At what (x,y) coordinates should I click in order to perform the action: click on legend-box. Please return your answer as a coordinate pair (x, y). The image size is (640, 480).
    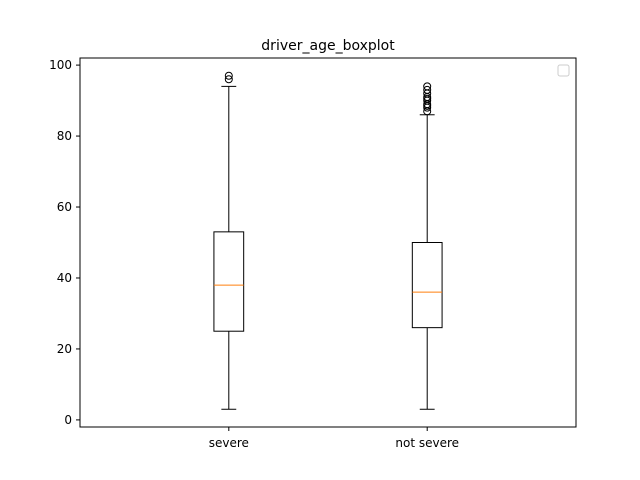
    Looking at the image, I should click on (563, 70).